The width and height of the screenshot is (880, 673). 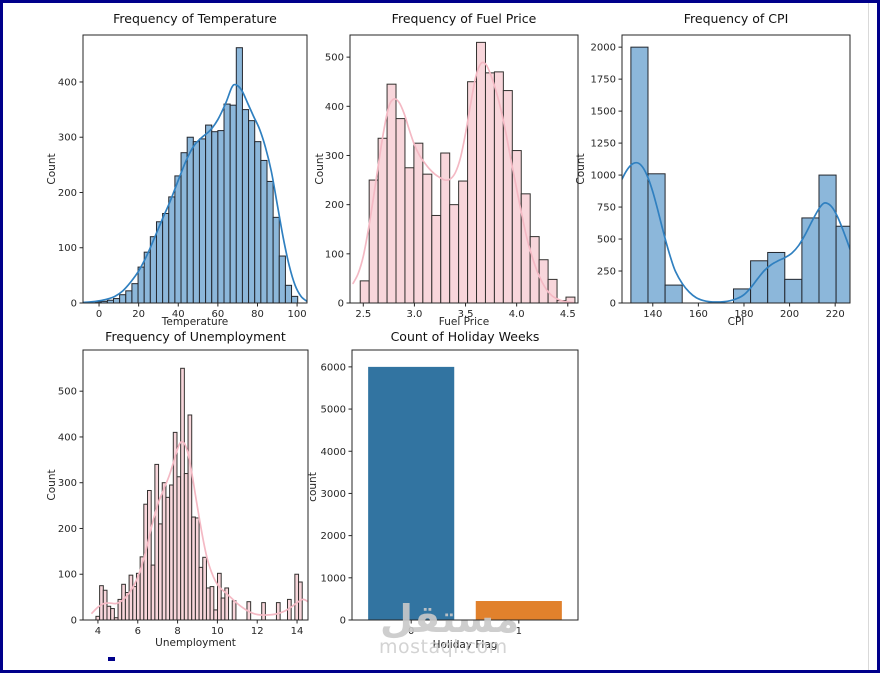 I want to click on svg-text: 4000, so click(x=333, y=452).